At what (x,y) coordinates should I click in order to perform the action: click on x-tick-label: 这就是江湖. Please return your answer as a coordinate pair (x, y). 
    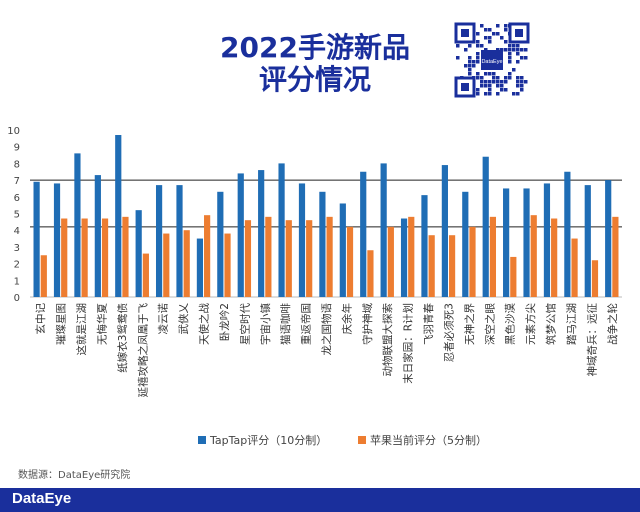
    Looking at the image, I should click on (81, 329).